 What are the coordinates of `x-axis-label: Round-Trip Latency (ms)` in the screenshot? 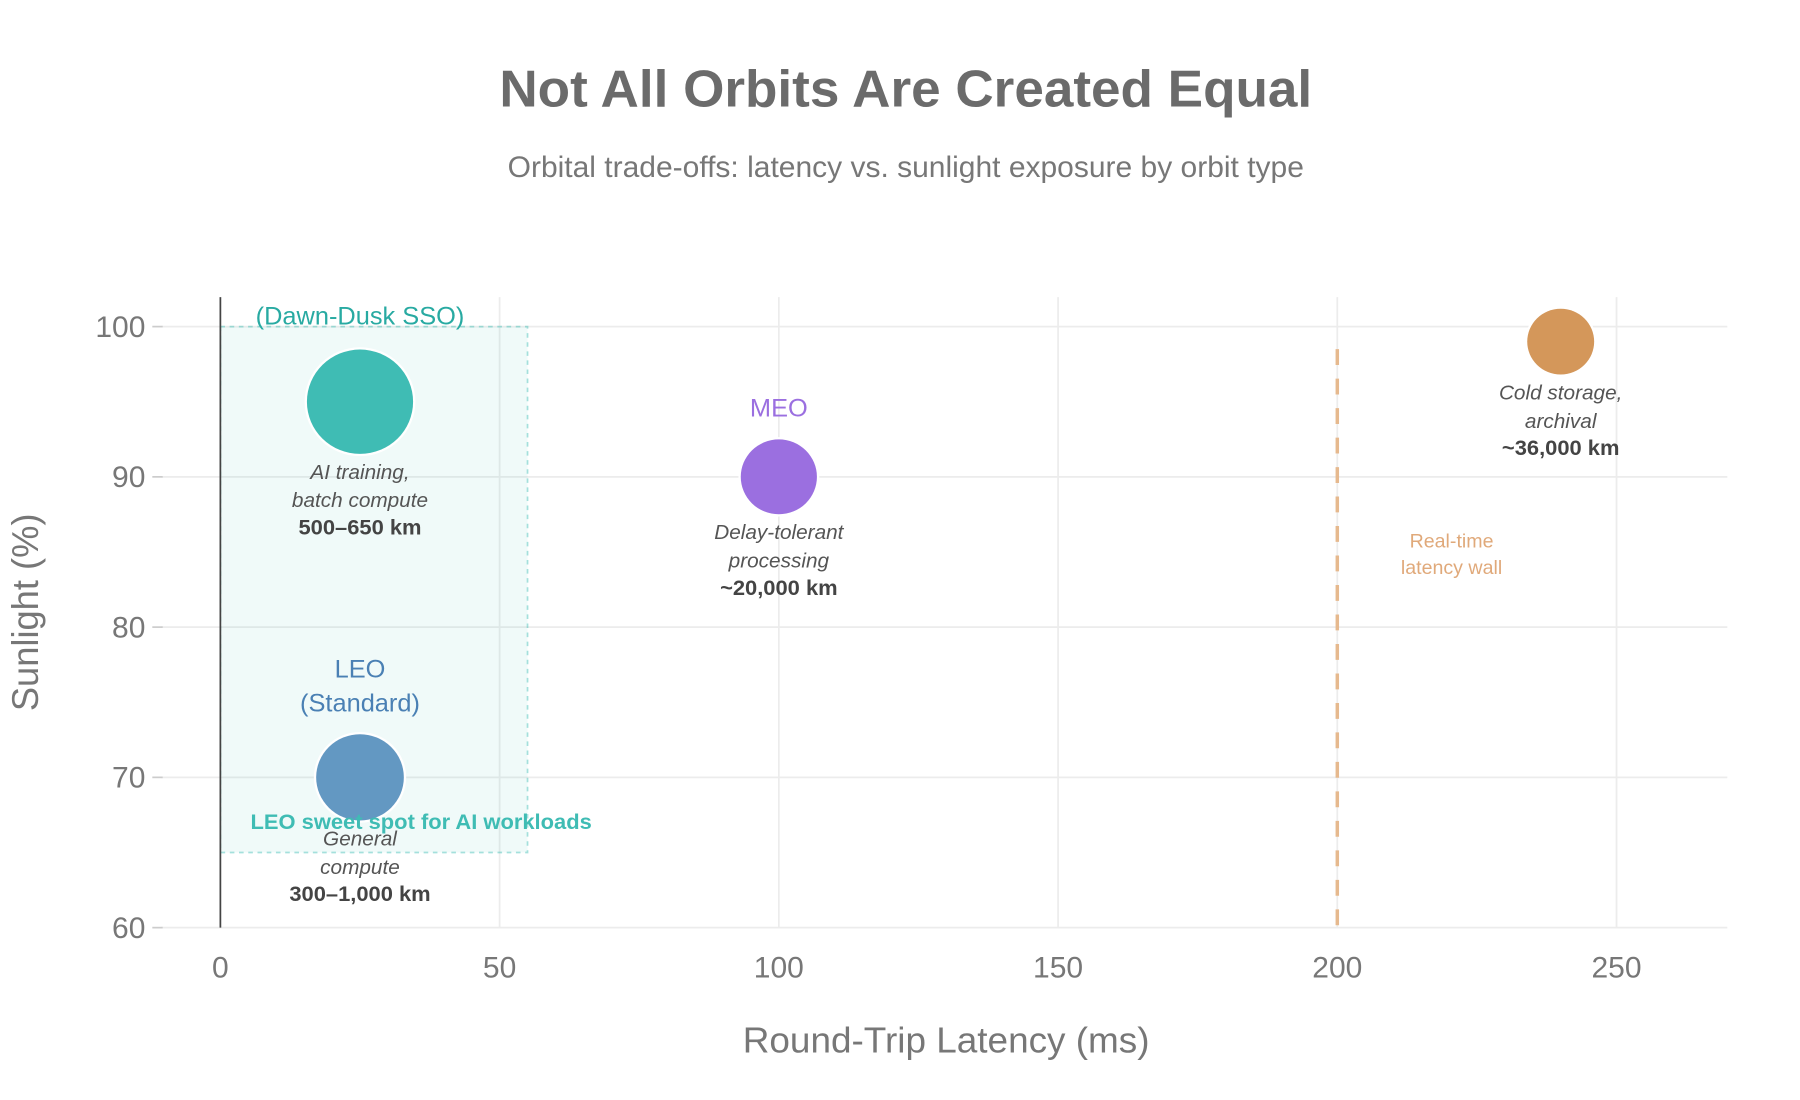 It's located at (946, 1040).